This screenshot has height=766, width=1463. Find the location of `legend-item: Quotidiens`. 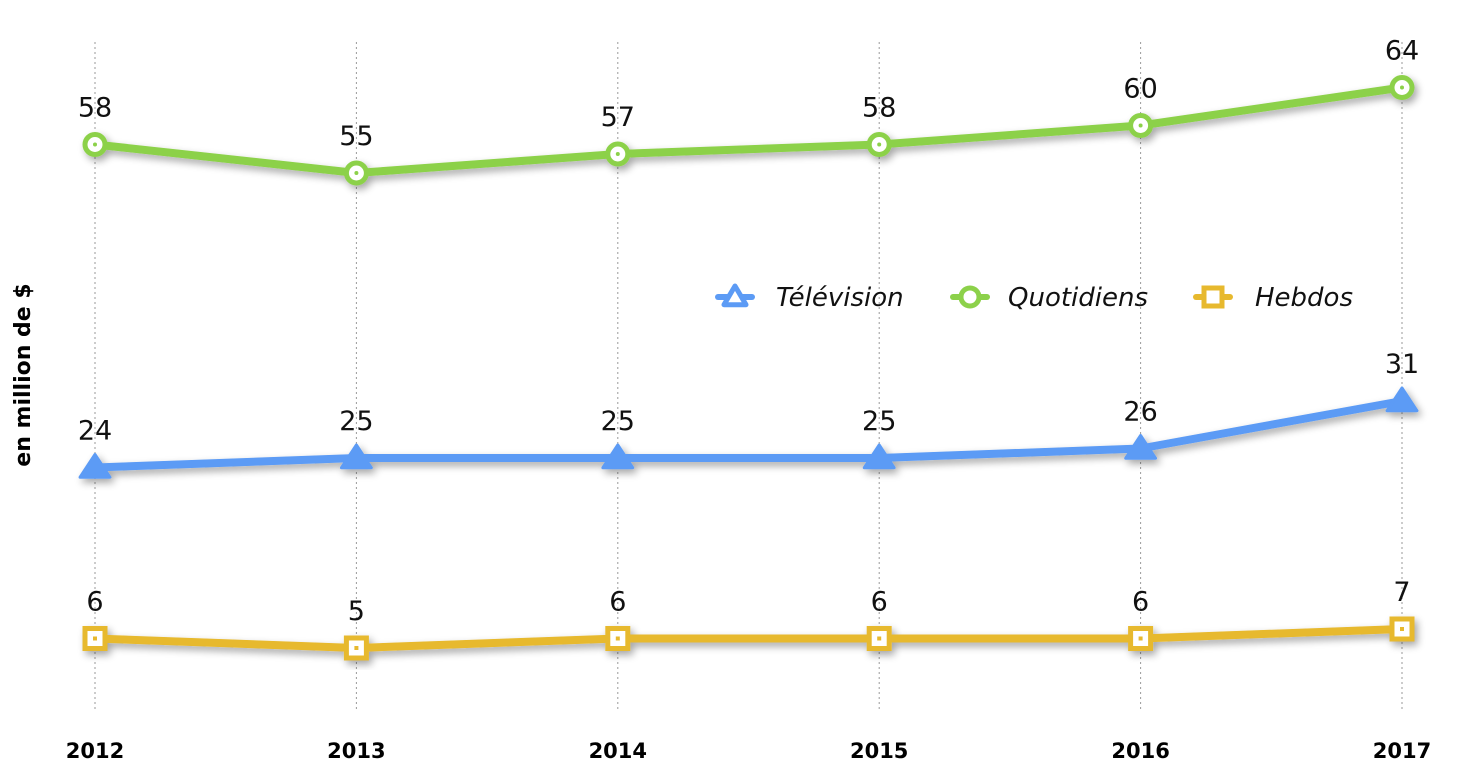

legend-item: Quotidiens is located at coordinates (1049, 298).